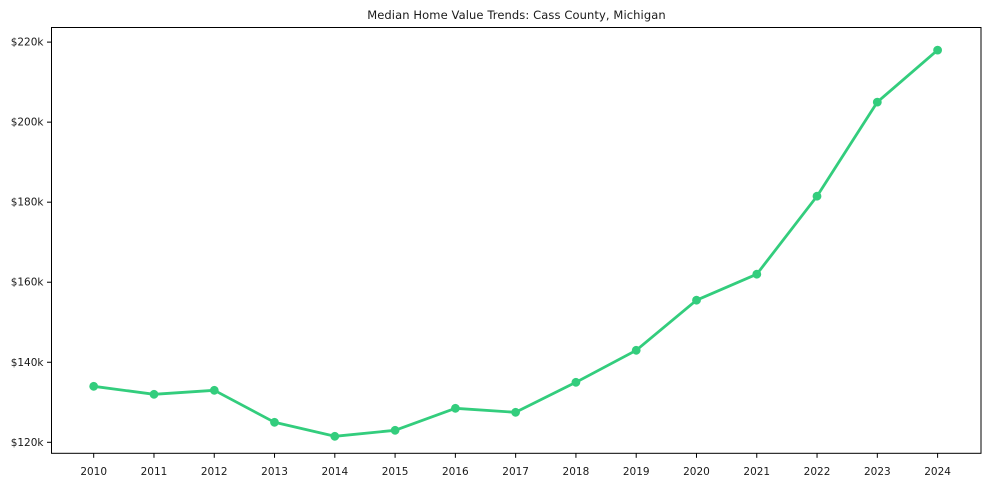 The height and width of the screenshot is (494, 989). I want to click on x-tick-label: 2017, so click(515, 472).